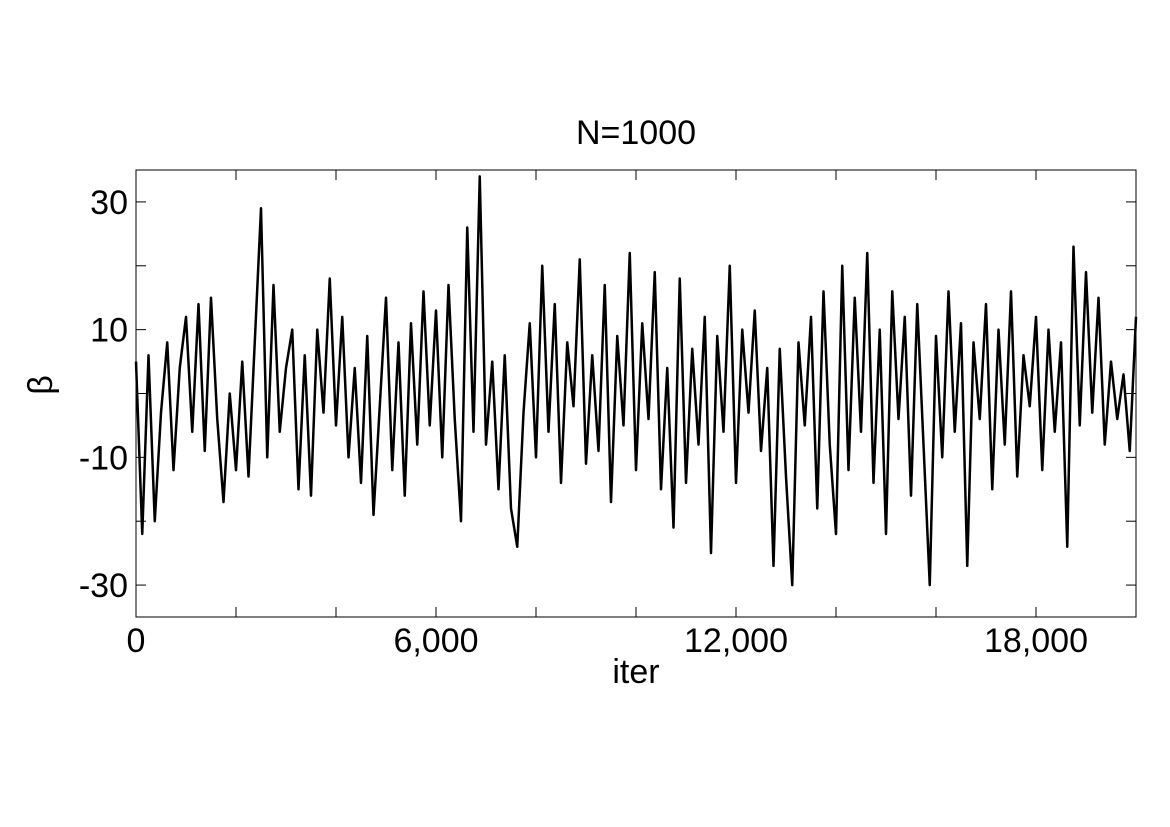  Describe the element at coordinates (736, 641) in the screenshot. I see `x-tick-label: 12,000` at that location.